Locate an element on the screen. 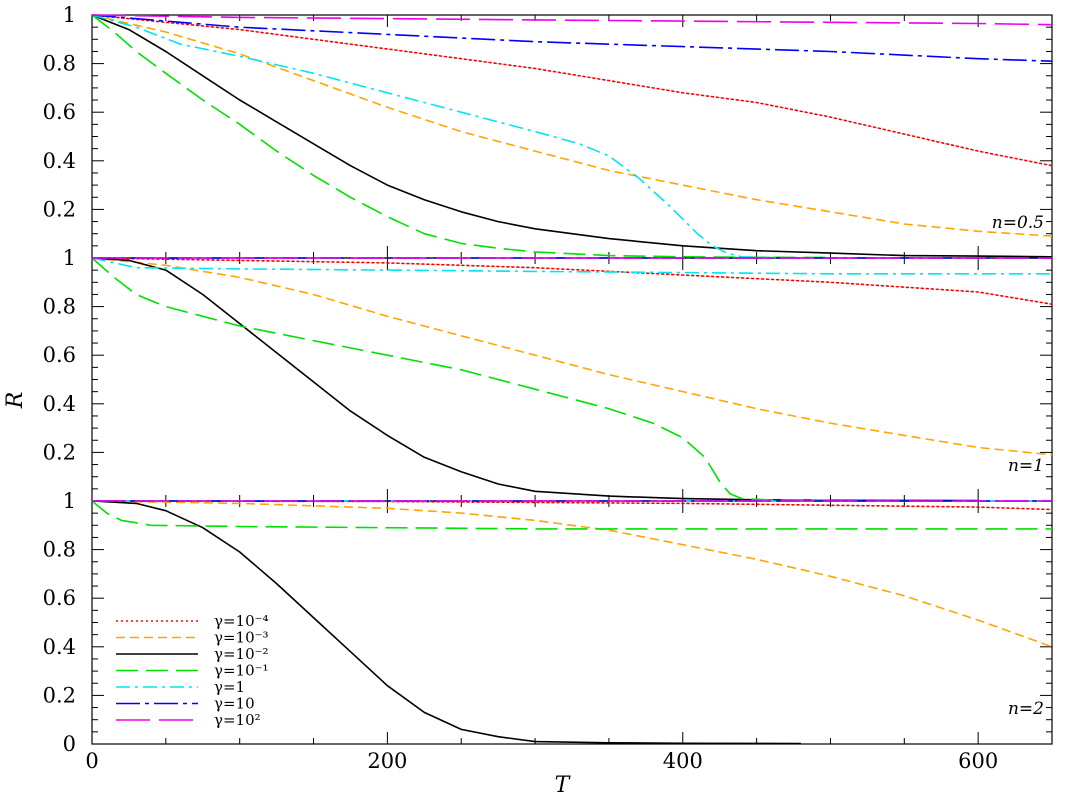  legend-label: γ=1 is located at coordinates (229, 687).